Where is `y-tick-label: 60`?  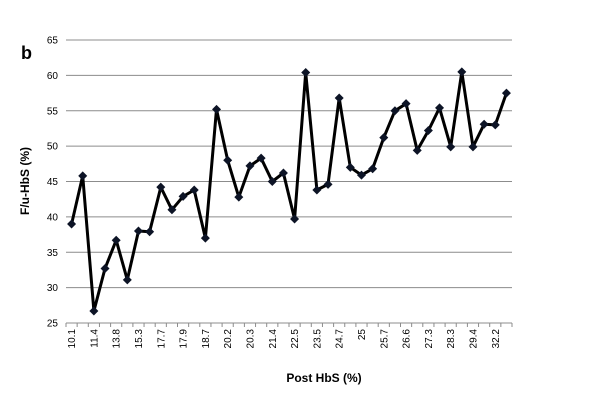 y-tick-label: 60 is located at coordinates (53, 76).